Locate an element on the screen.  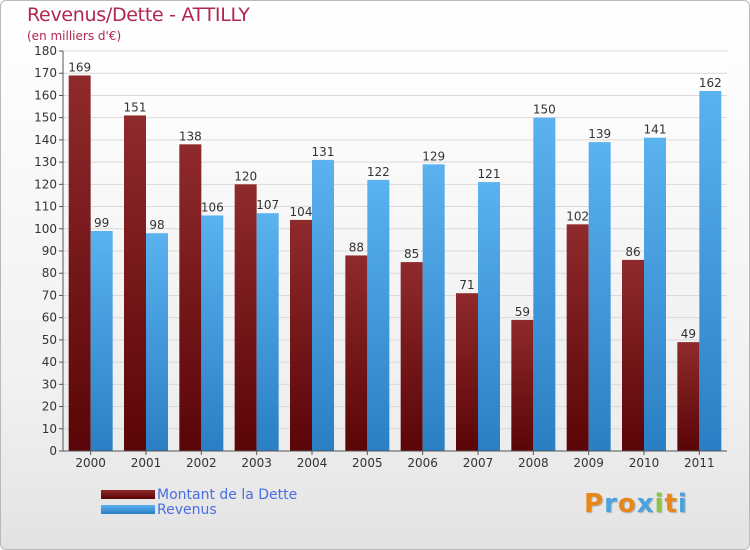
x-tick-label: 2006 is located at coordinates (422, 463).